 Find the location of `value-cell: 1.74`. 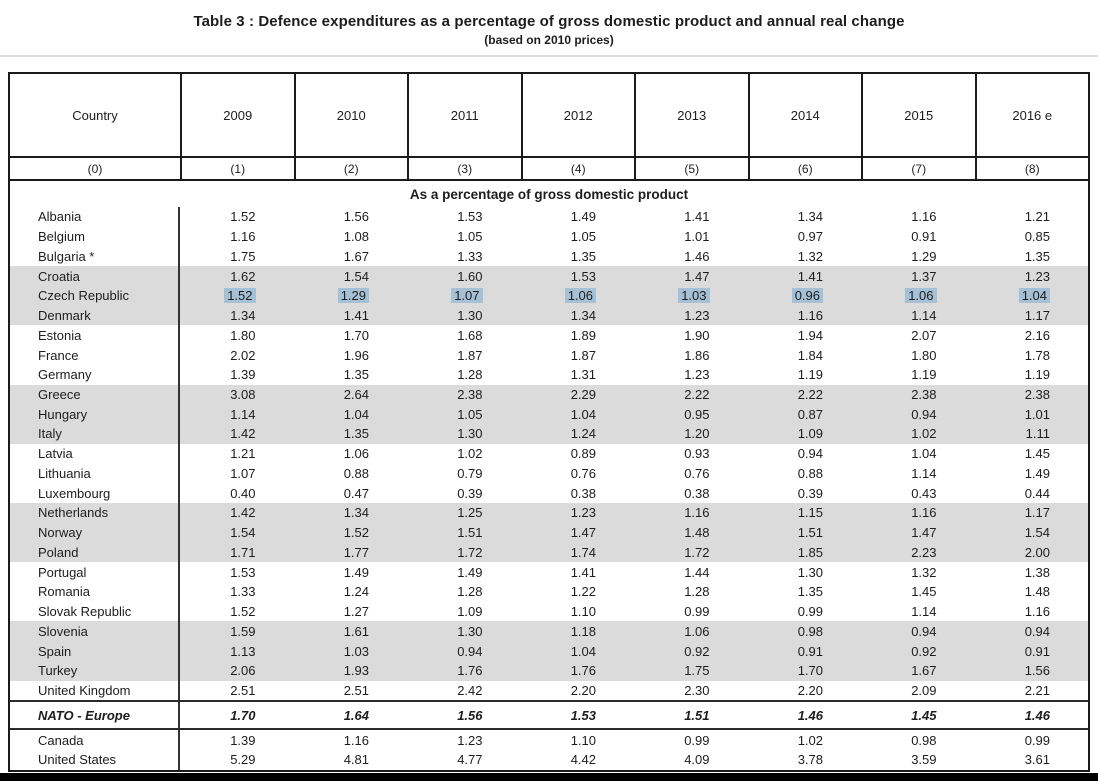

value-cell: 1.74 is located at coordinates (583, 552).